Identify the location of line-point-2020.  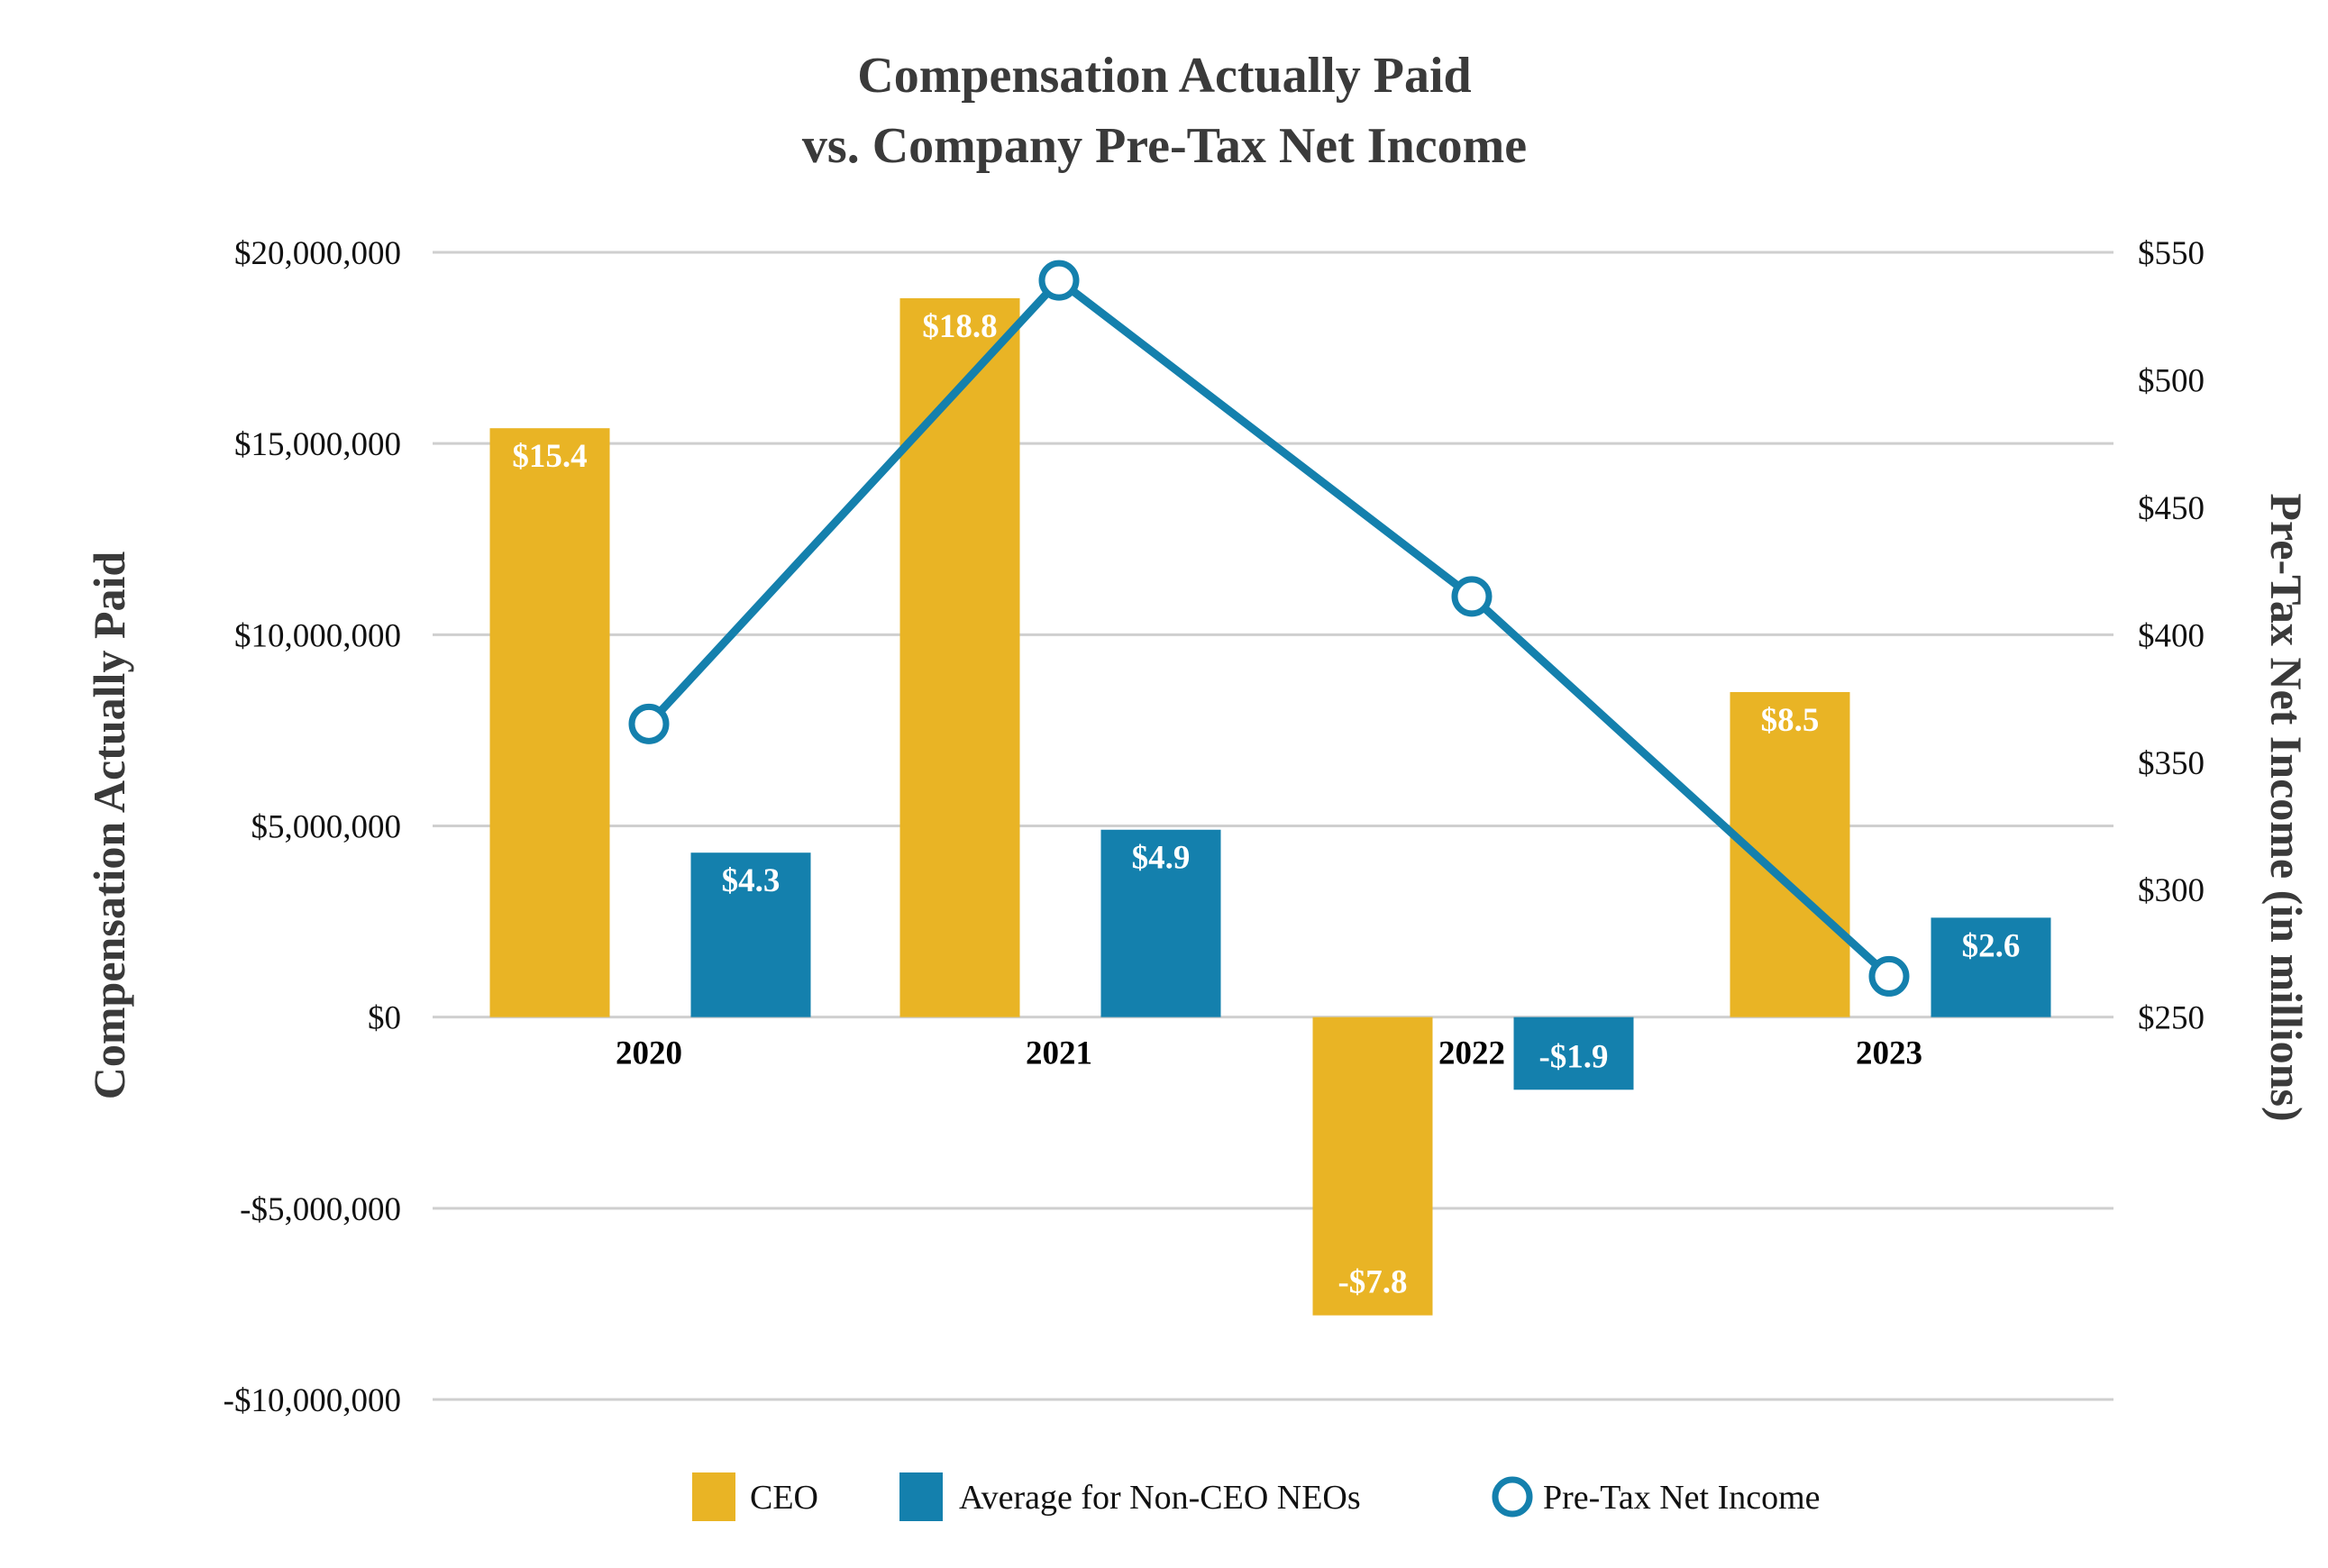
(649, 723).